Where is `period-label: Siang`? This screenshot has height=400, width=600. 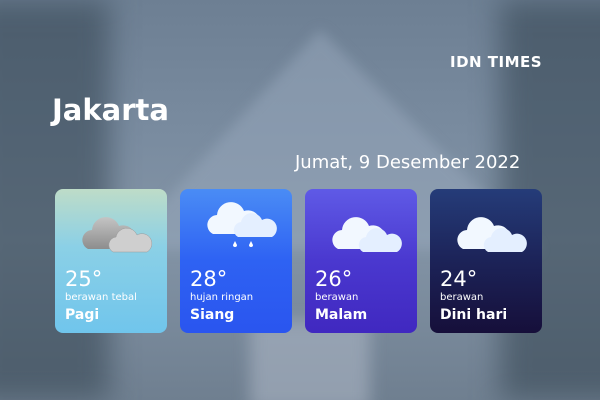
period-label: Siang is located at coordinates (212, 315).